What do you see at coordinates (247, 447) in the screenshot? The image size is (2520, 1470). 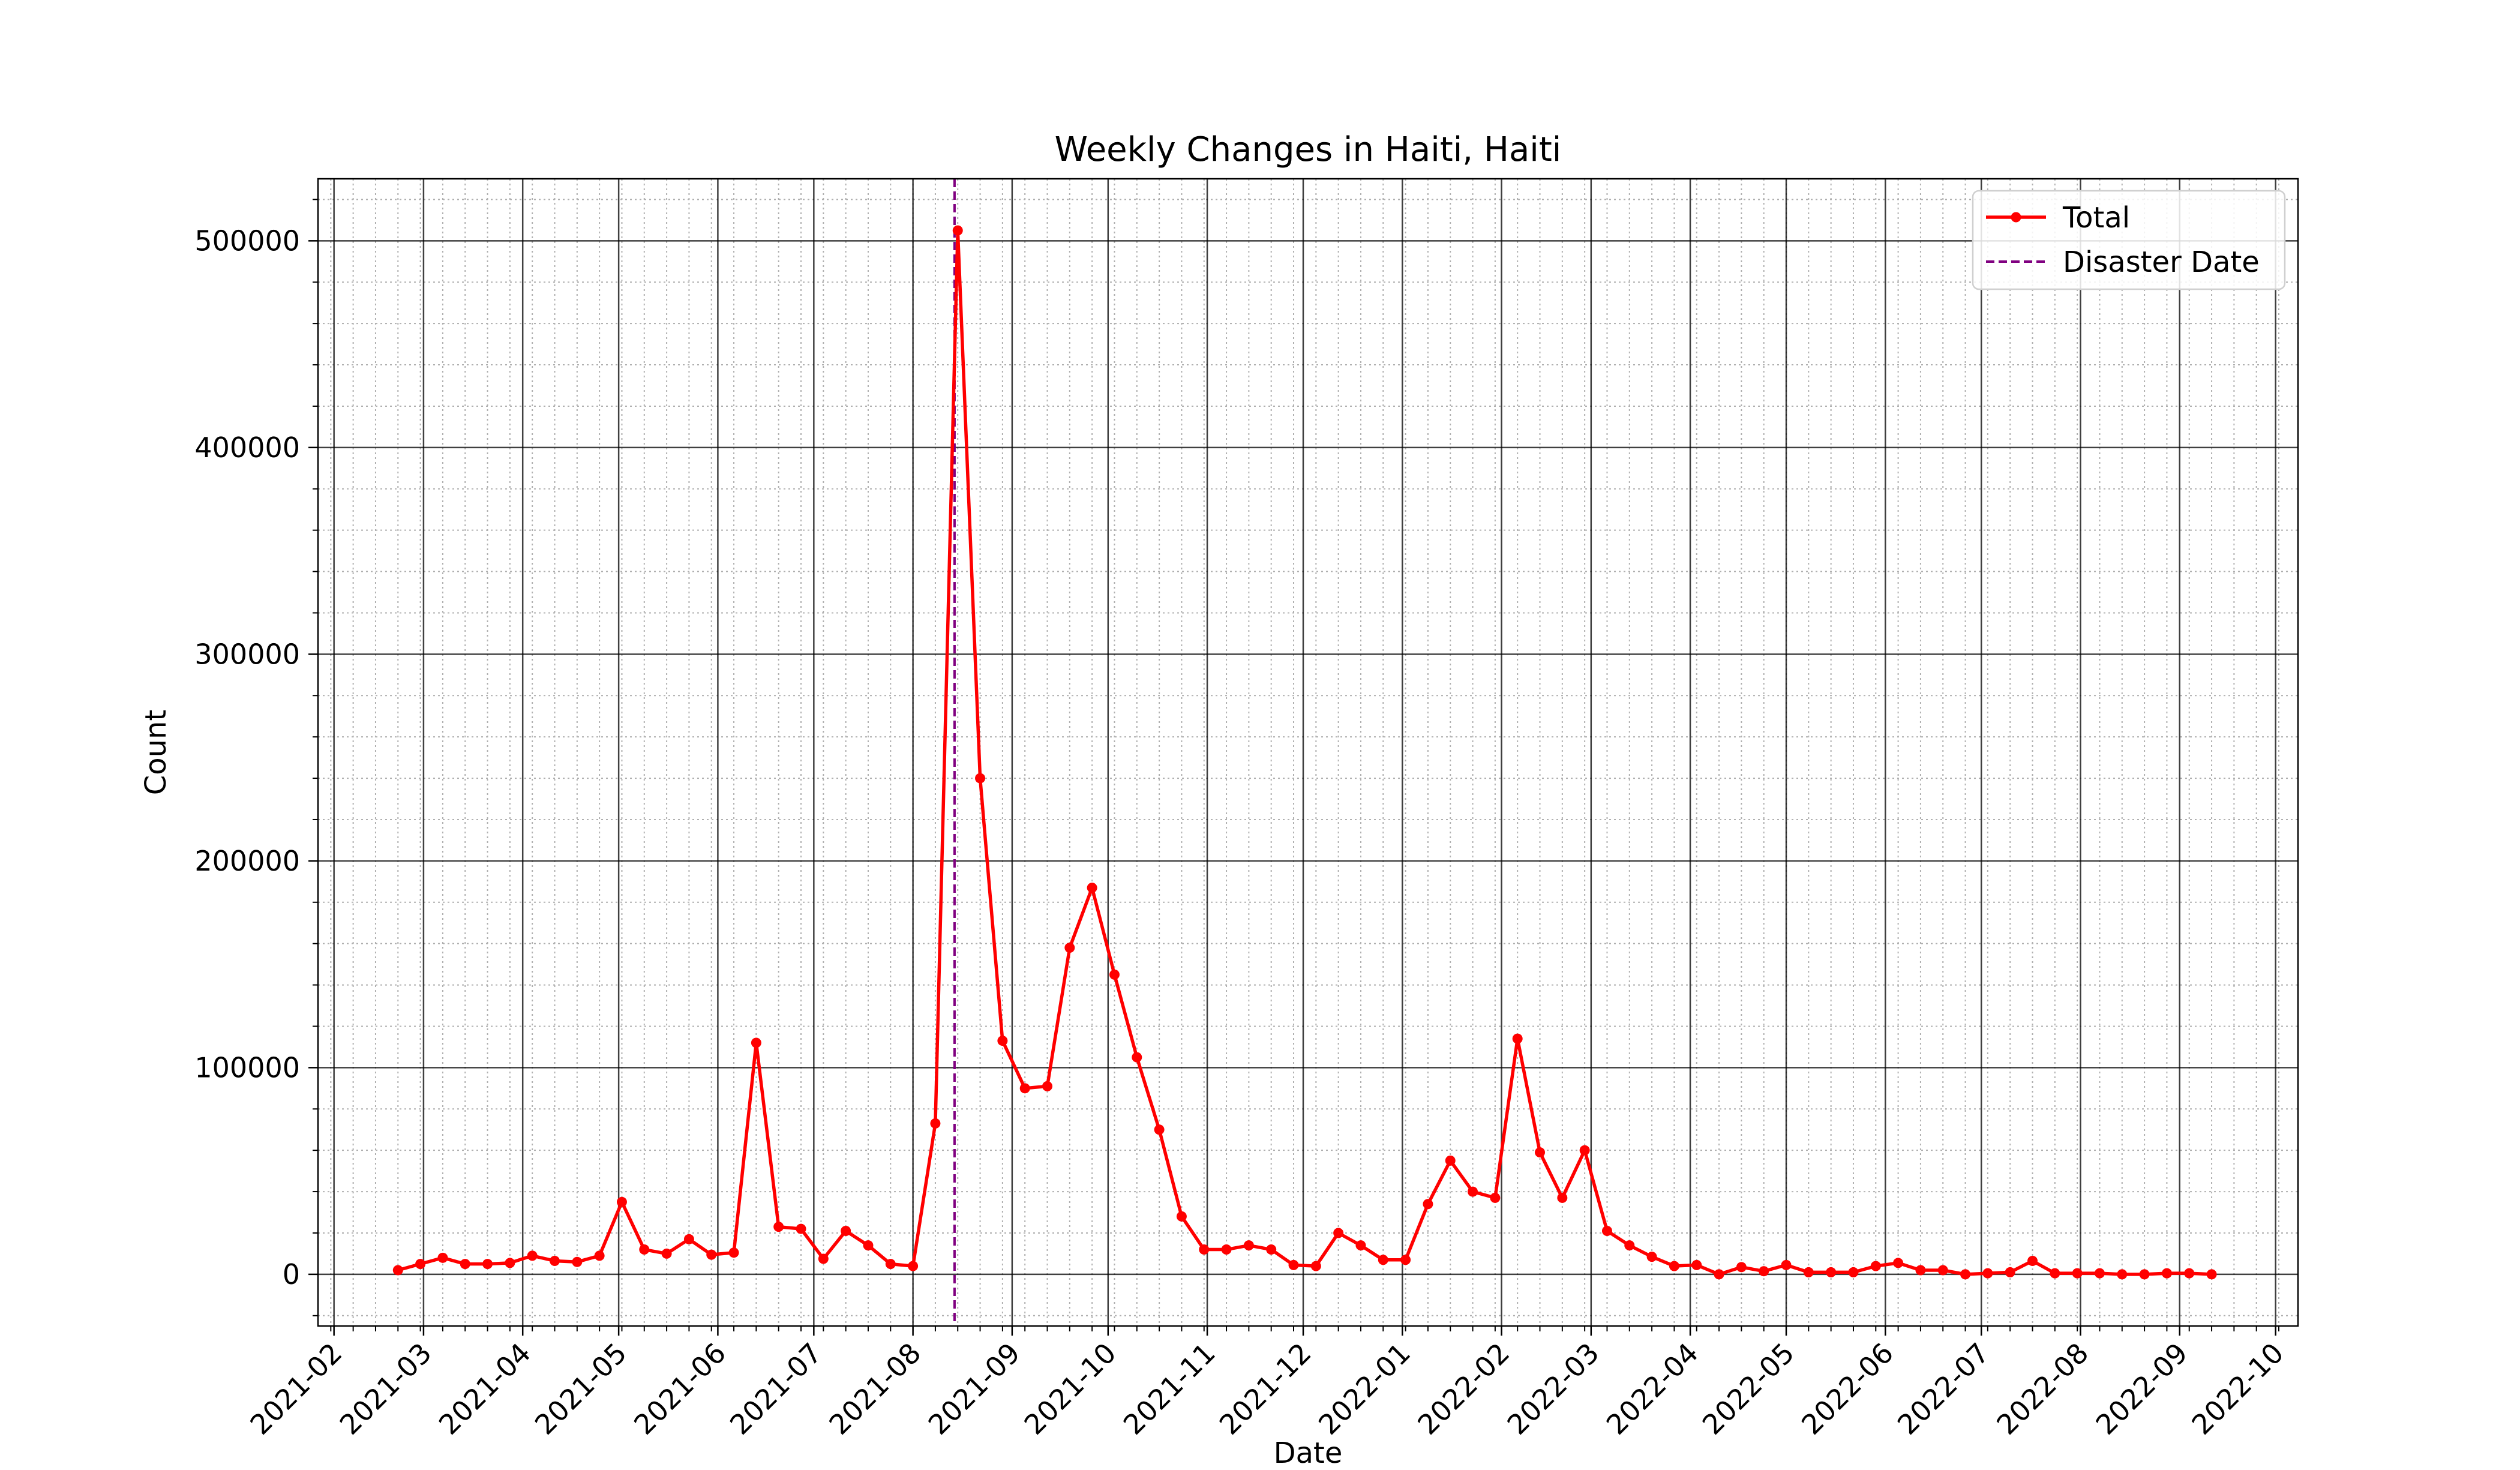 I see `y-tick-label: 400000` at bounding box center [247, 447].